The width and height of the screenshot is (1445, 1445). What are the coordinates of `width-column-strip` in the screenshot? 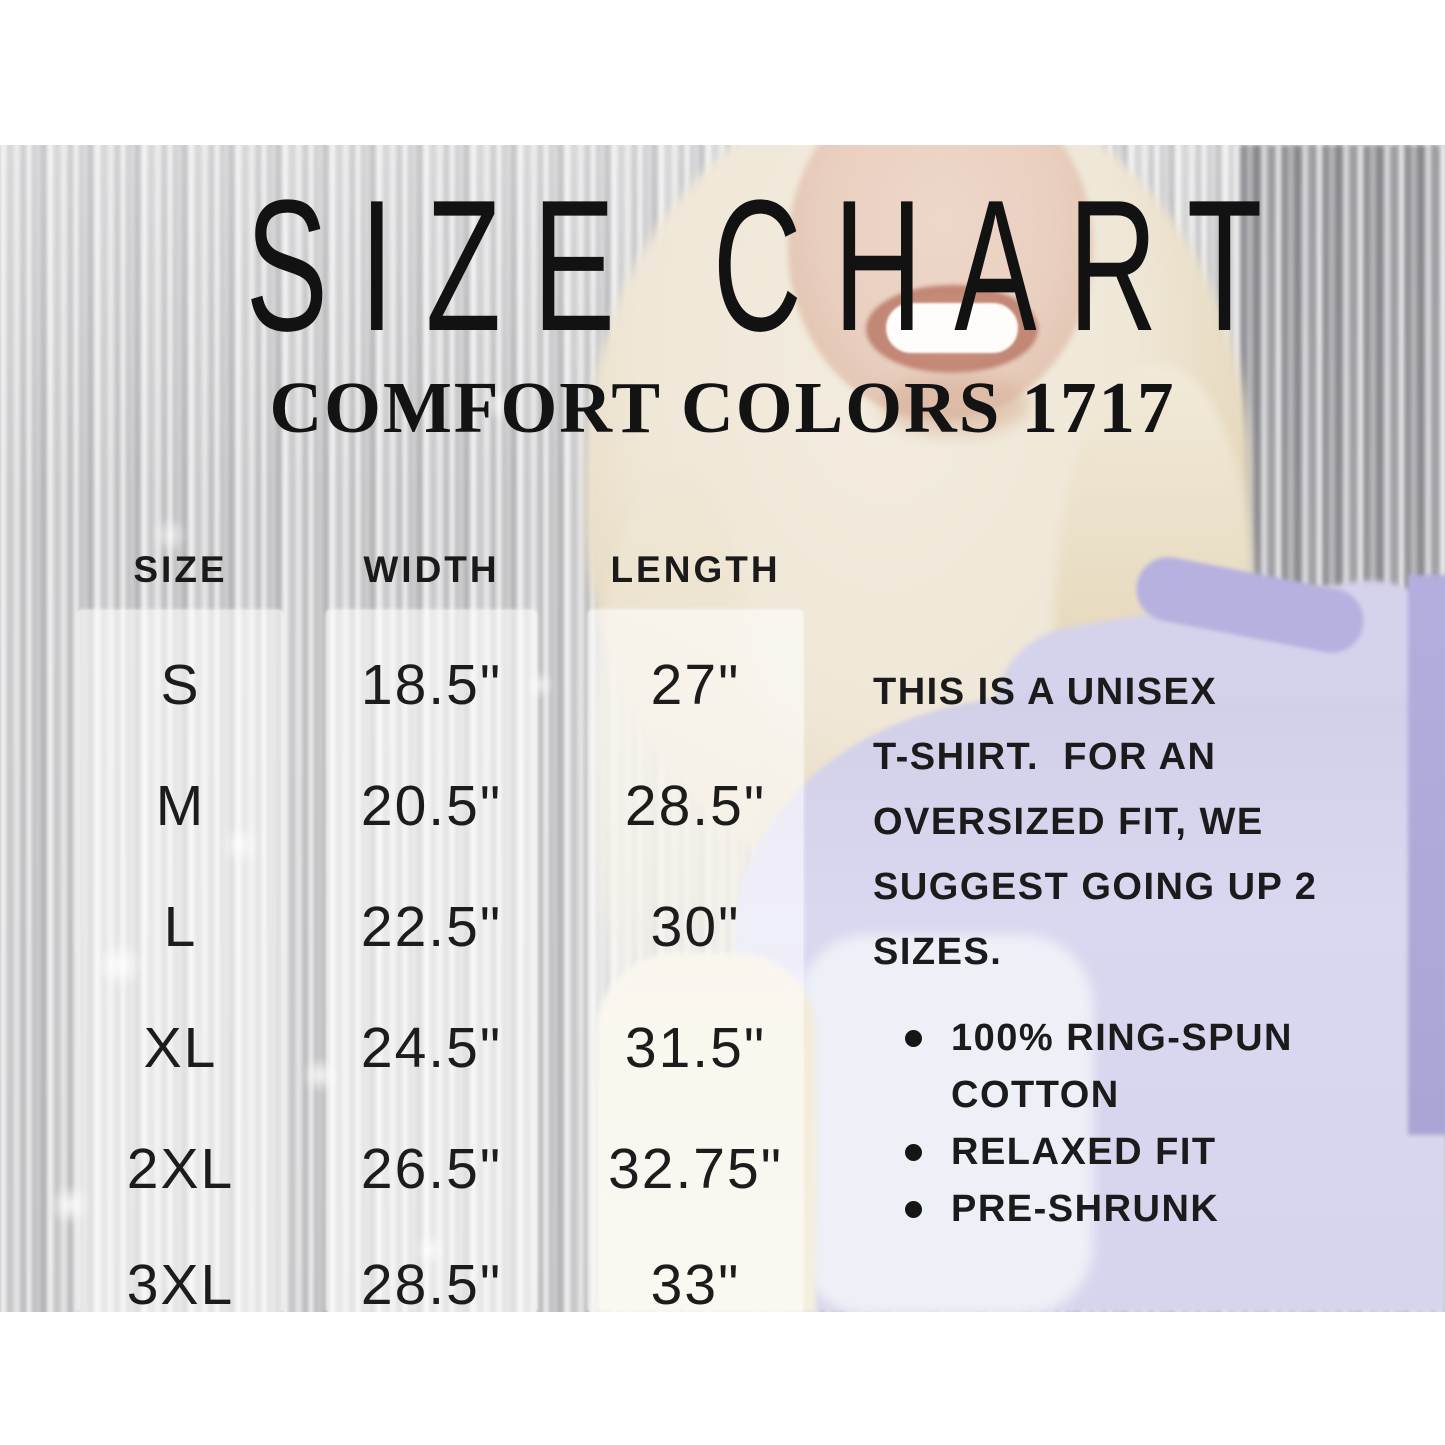 It's located at (431, 961).